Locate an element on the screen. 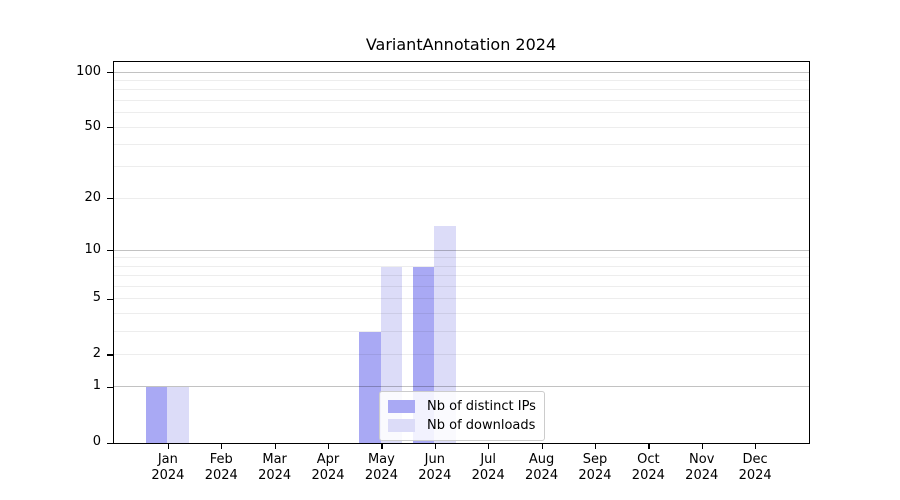  x-tick-month-mar: Mar is located at coordinates (274, 459).